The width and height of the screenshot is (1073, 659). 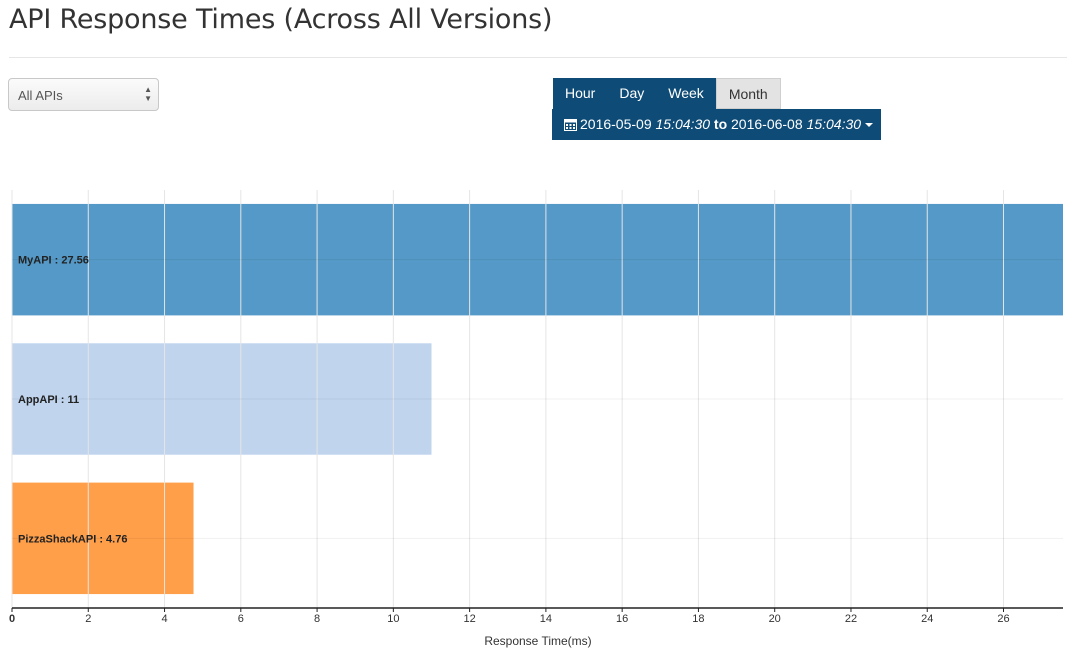 What do you see at coordinates (393, 619) in the screenshot?
I see `x-tick-label-5: 10` at bounding box center [393, 619].